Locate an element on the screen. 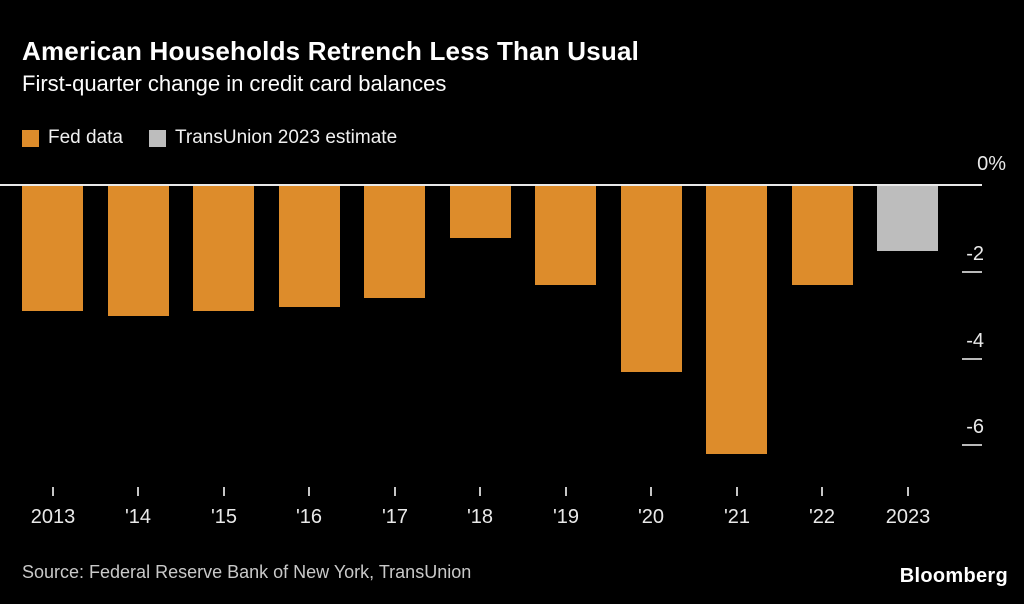 Image resolution: width=1024 pixels, height=604 pixels. x-axis-label: '20 is located at coordinates (651, 517).